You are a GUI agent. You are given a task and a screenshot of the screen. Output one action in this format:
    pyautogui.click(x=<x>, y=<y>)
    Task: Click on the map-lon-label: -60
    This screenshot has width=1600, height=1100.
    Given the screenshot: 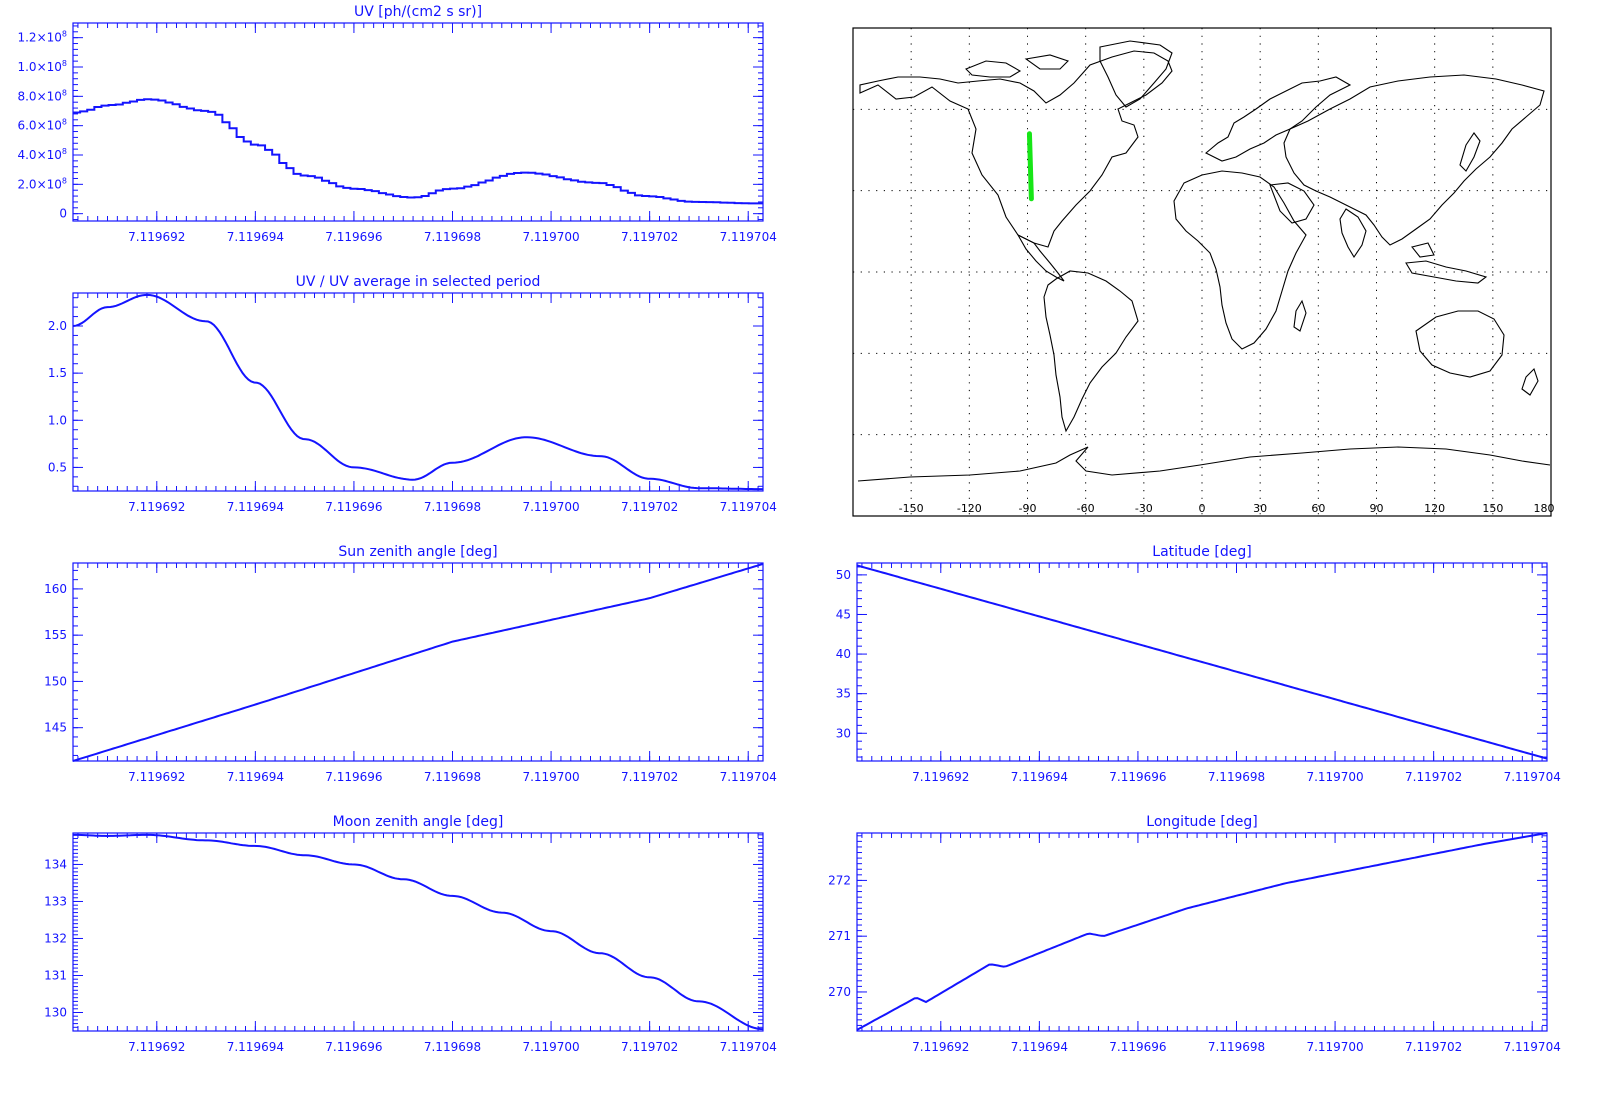 What is the action you would take?
    pyautogui.click(x=1086, y=508)
    